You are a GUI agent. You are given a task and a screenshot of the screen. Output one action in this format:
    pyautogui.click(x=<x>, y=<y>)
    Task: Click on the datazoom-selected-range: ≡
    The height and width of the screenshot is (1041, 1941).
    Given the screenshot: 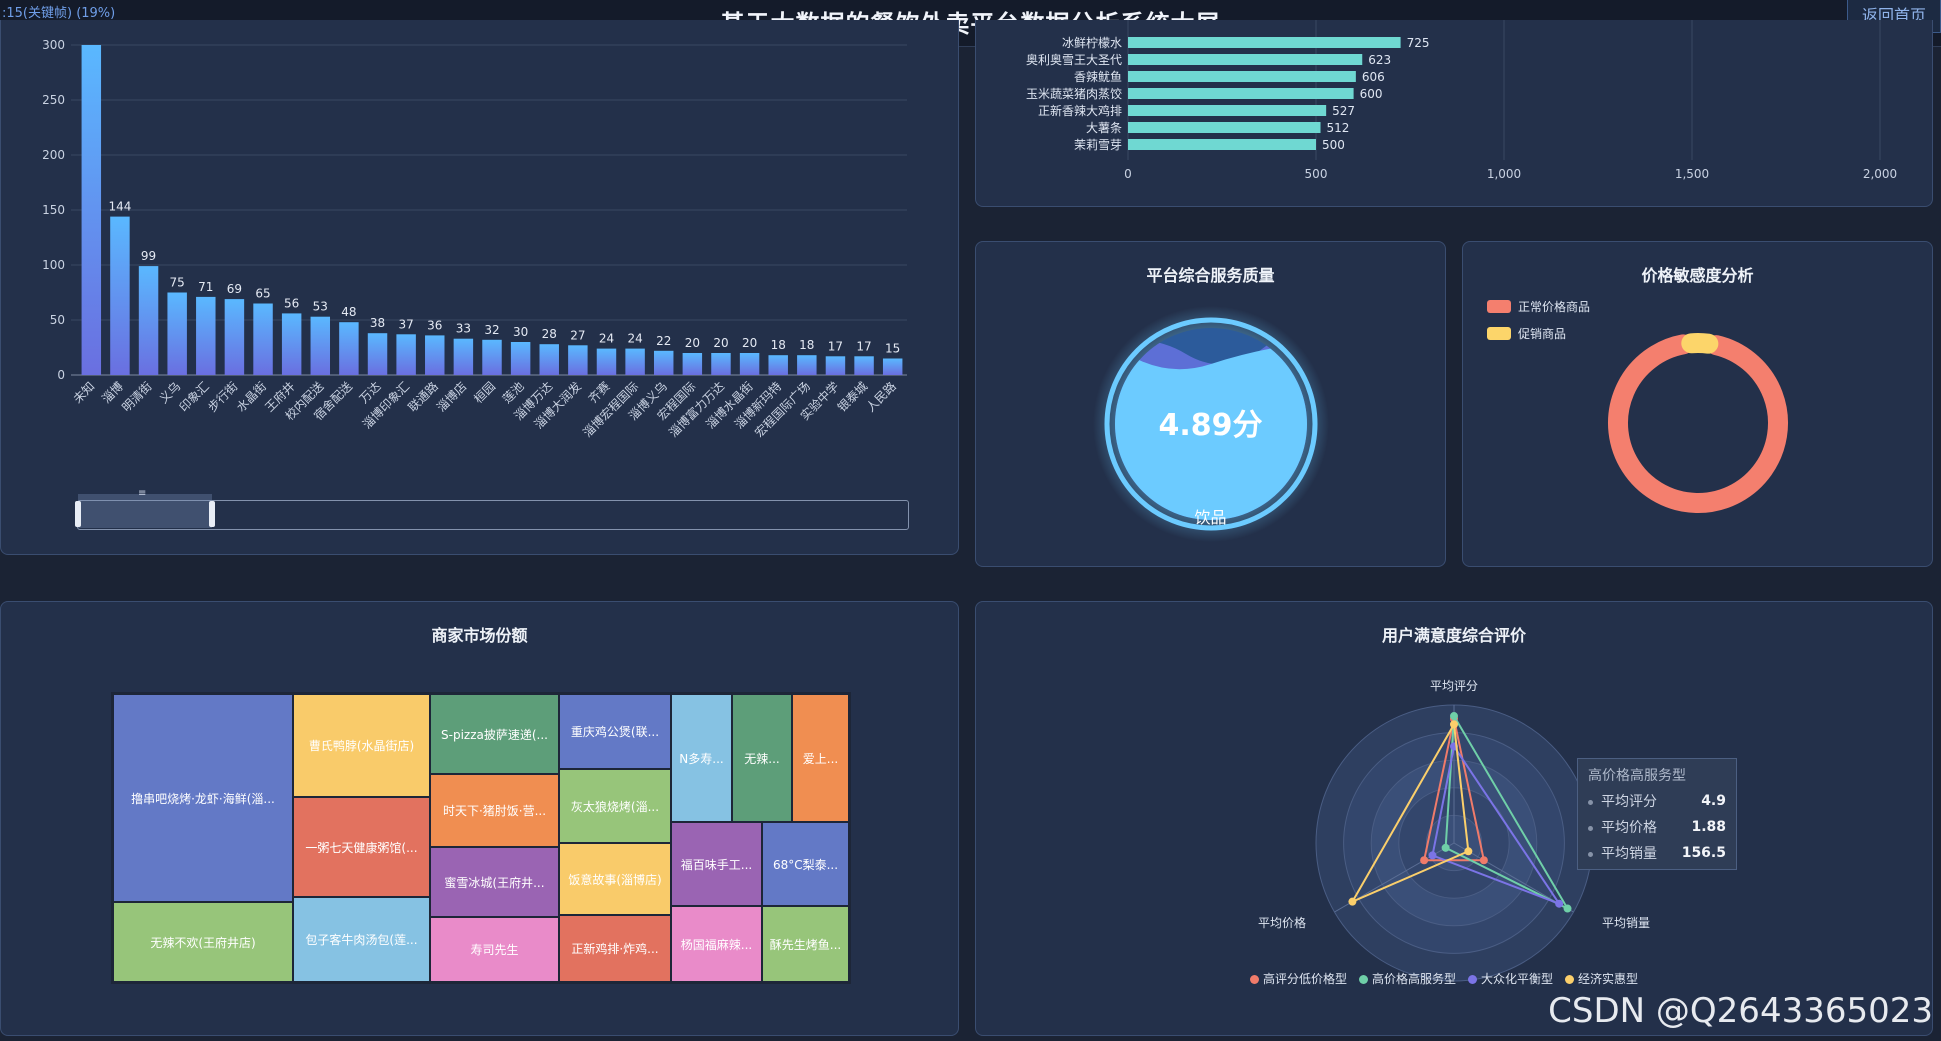 What is the action you would take?
    pyautogui.click(x=145, y=508)
    